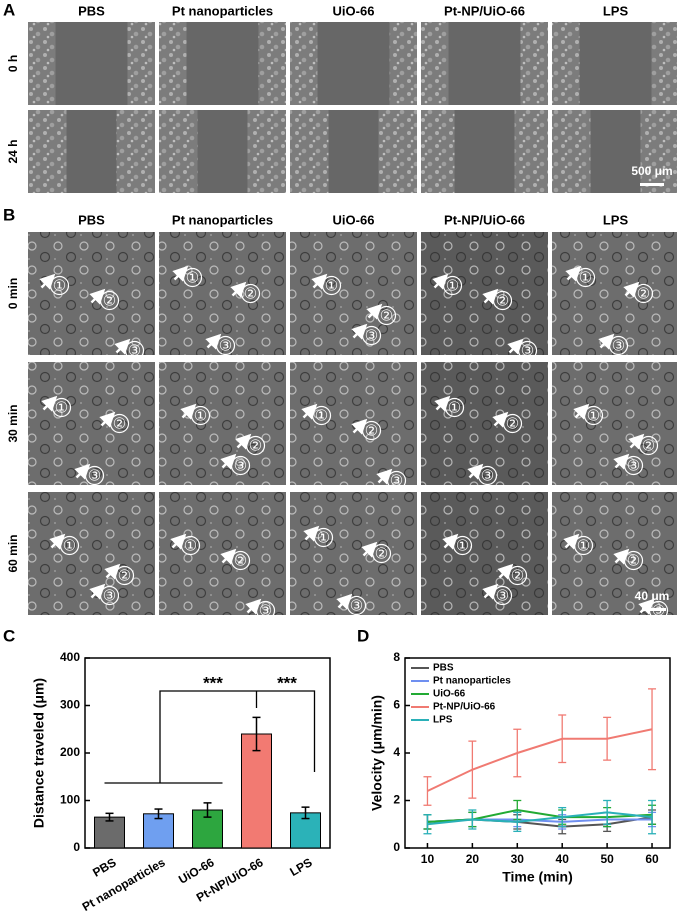 The width and height of the screenshot is (677, 915). I want to click on legend-label: PBS, so click(443, 668).